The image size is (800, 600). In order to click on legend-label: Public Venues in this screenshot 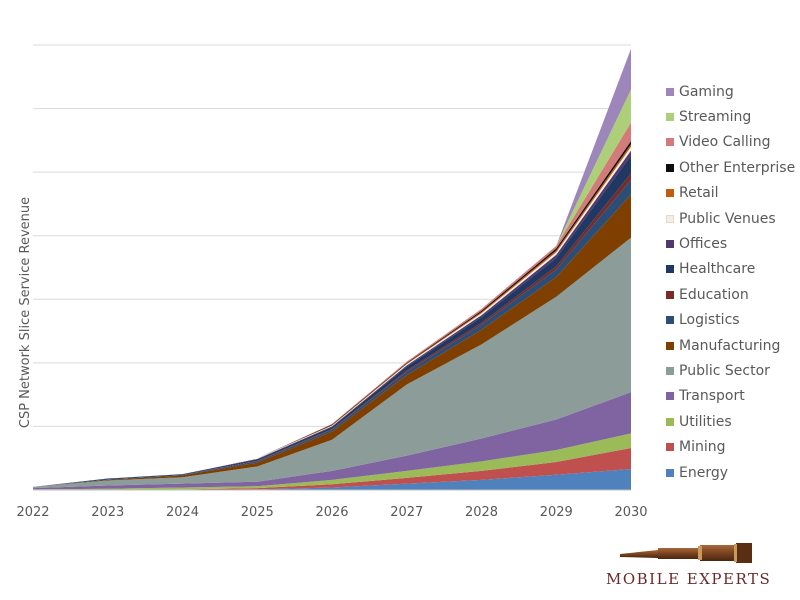, I will do `click(727, 218)`.